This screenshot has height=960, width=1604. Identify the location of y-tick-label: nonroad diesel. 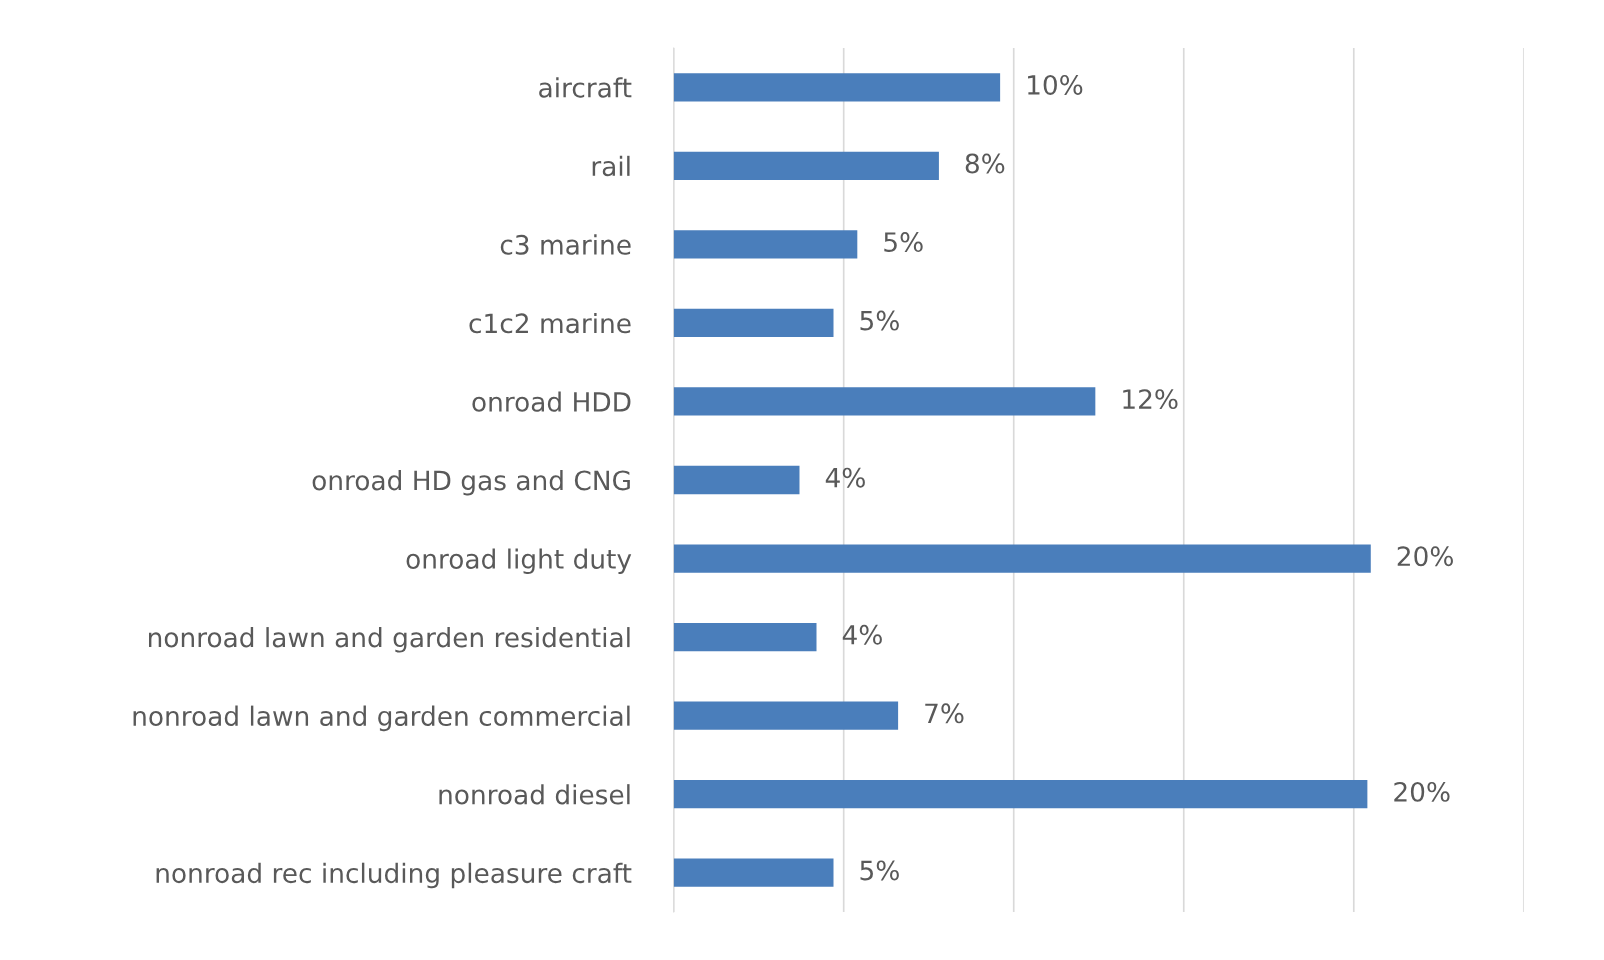
(534, 794).